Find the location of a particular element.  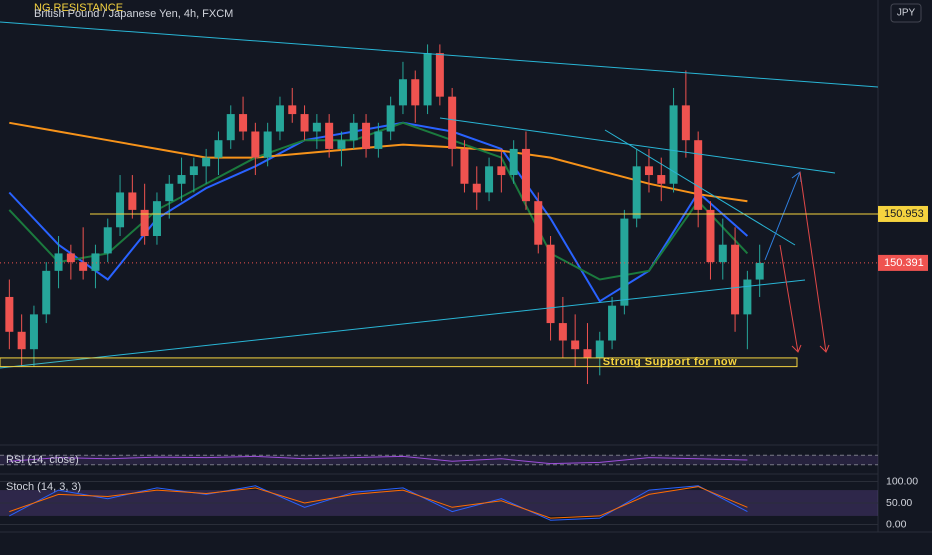

currency: JPY is located at coordinates (906, 13).